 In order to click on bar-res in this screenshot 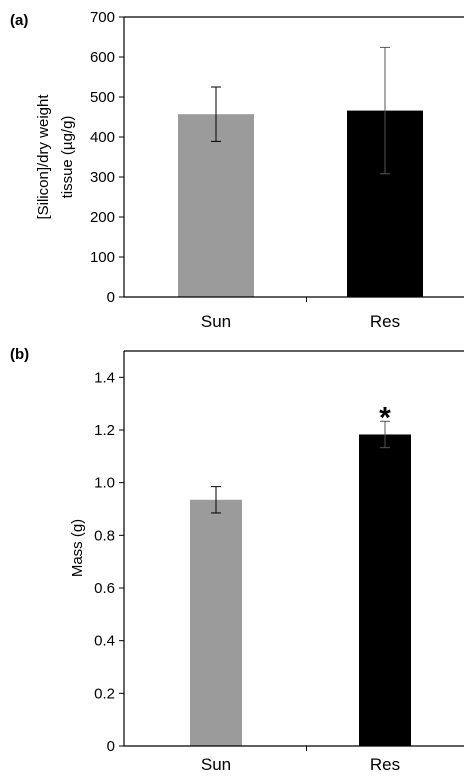, I will do `click(385, 590)`.